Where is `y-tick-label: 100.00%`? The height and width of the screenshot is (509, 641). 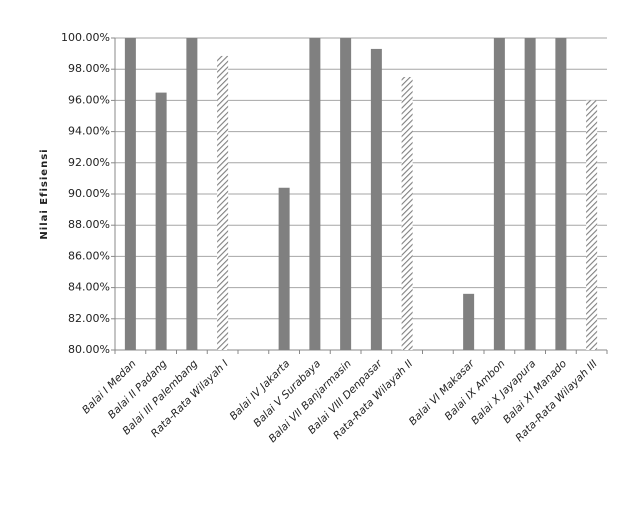 y-tick-label: 100.00% is located at coordinates (85, 37).